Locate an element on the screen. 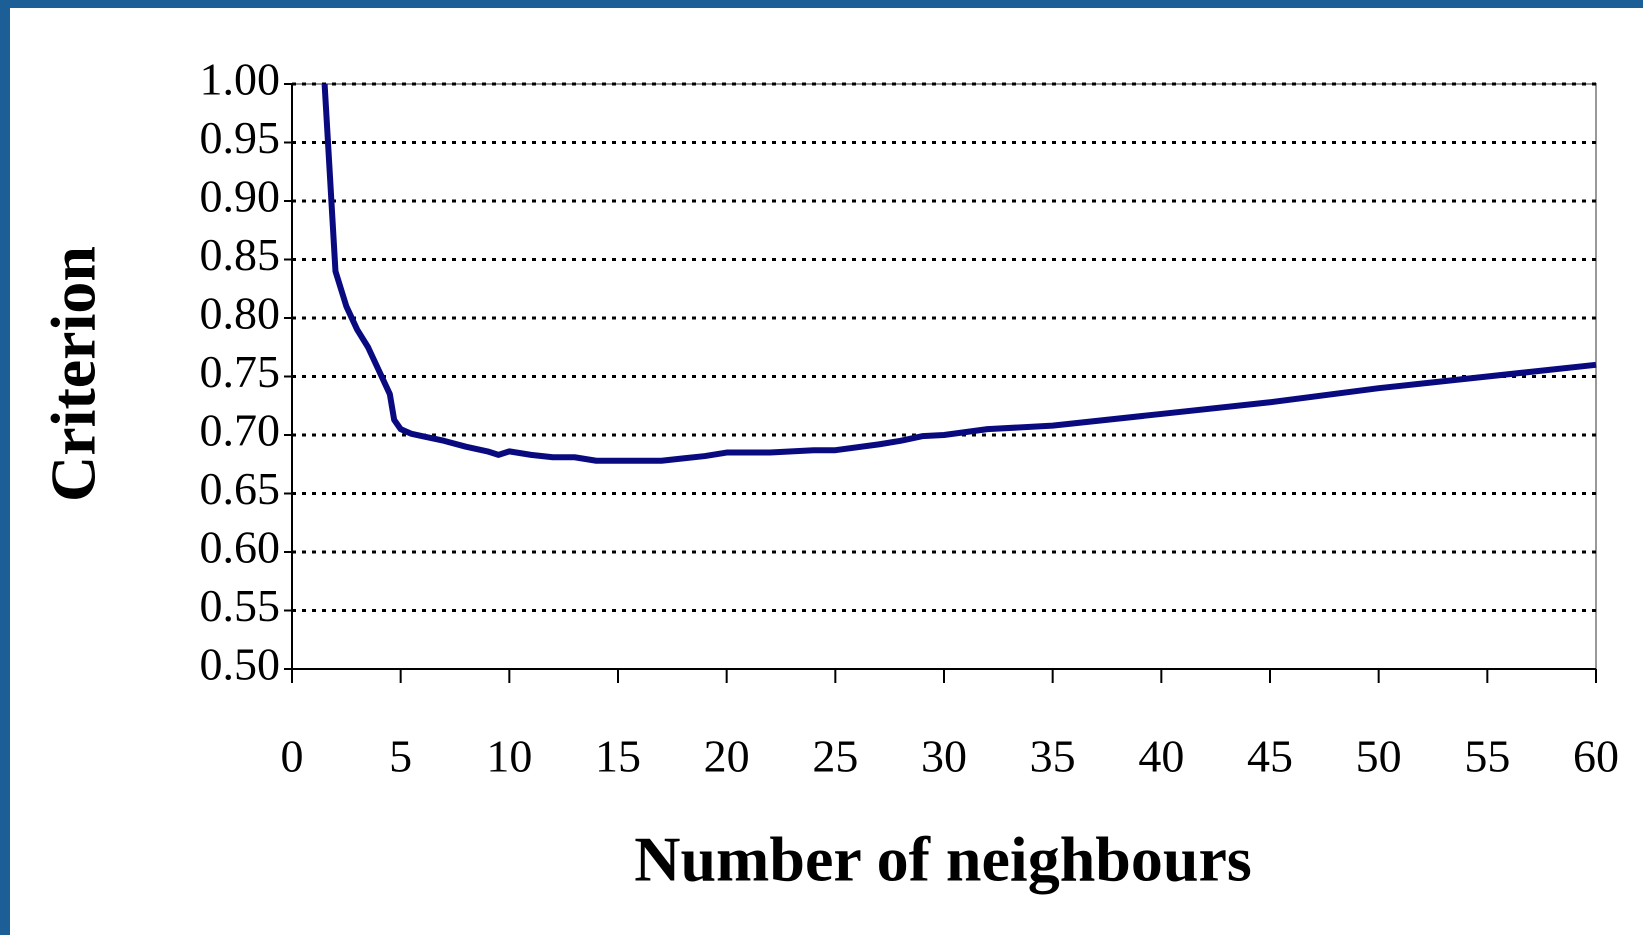 This screenshot has width=1643, height=935. x-tick-label: 25 is located at coordinates (835, 756).